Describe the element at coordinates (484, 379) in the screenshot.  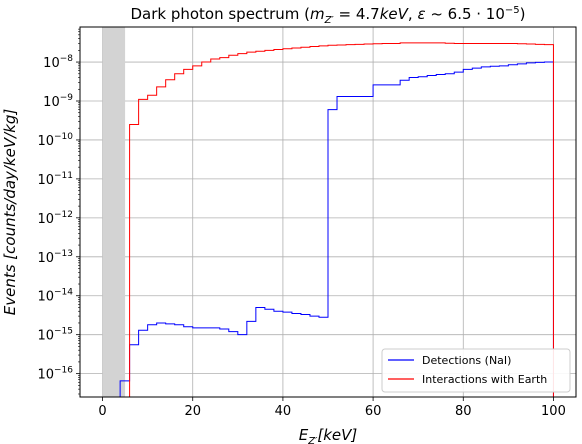
I see `legend-label-earth-interactions: Interactions with Earth` at that location.